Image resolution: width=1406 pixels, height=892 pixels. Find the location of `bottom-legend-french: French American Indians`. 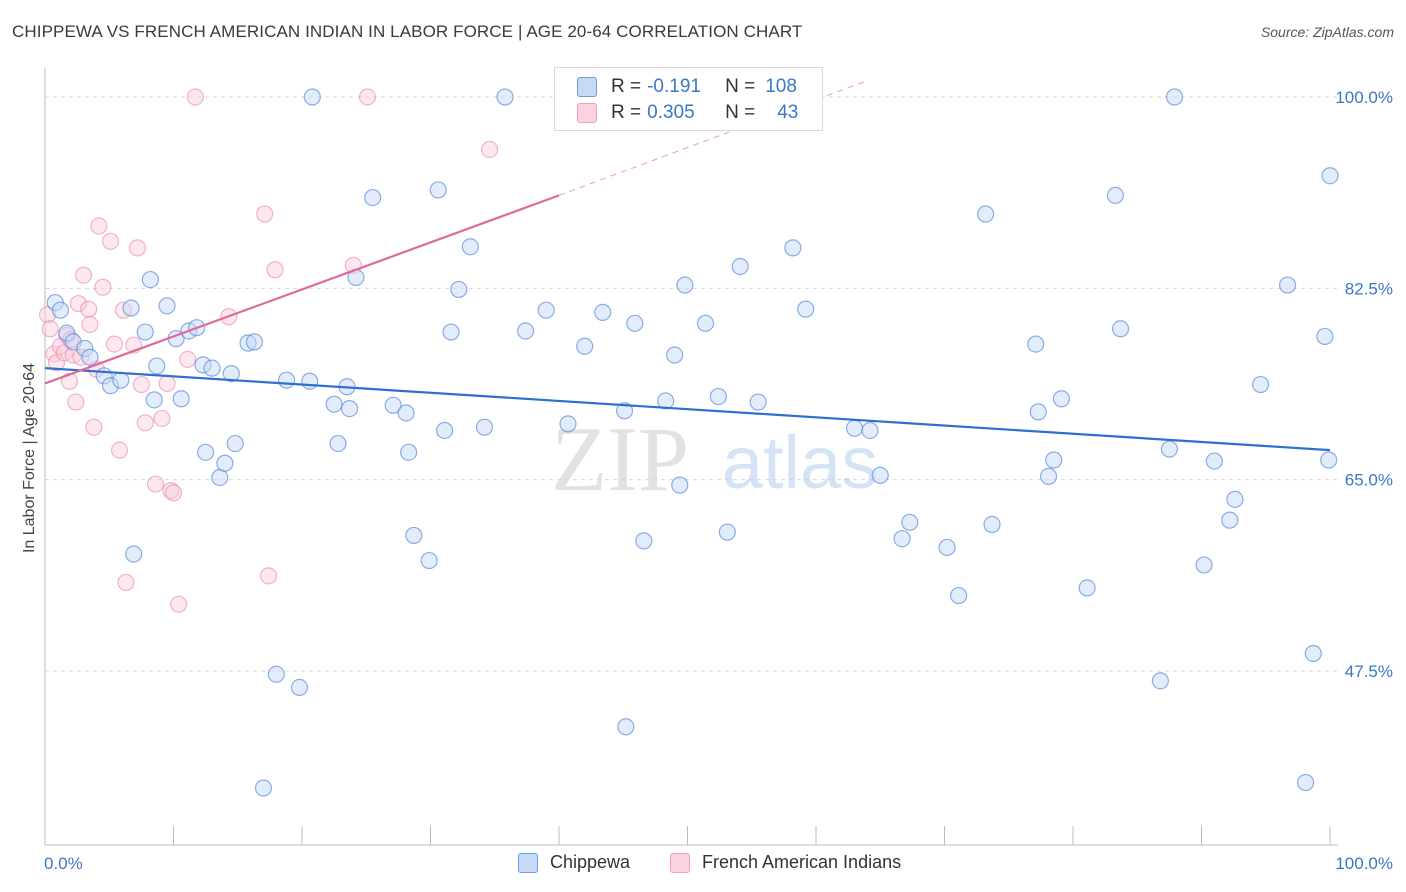

bottom-legend-french: French American Indians is located at coordinates (785, 862).